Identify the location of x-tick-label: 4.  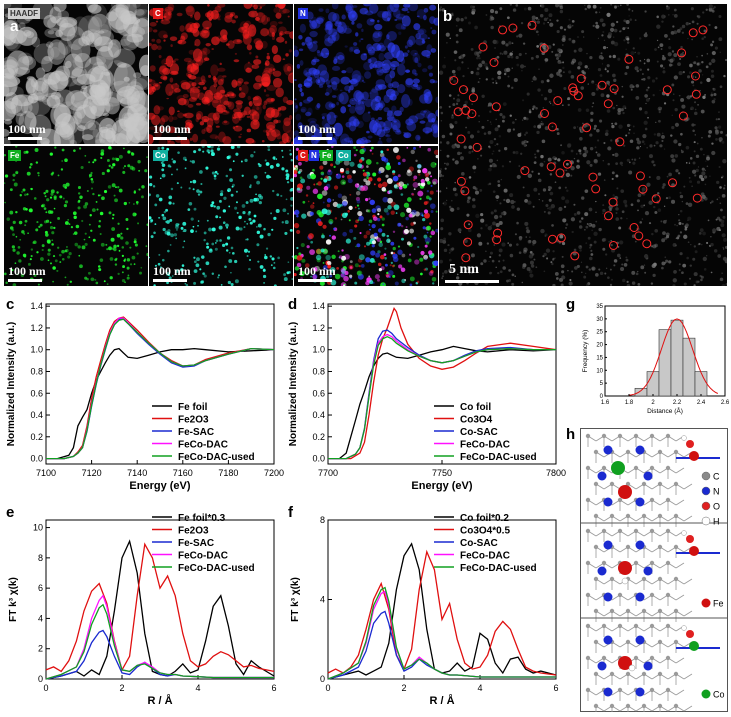
(479, 688).